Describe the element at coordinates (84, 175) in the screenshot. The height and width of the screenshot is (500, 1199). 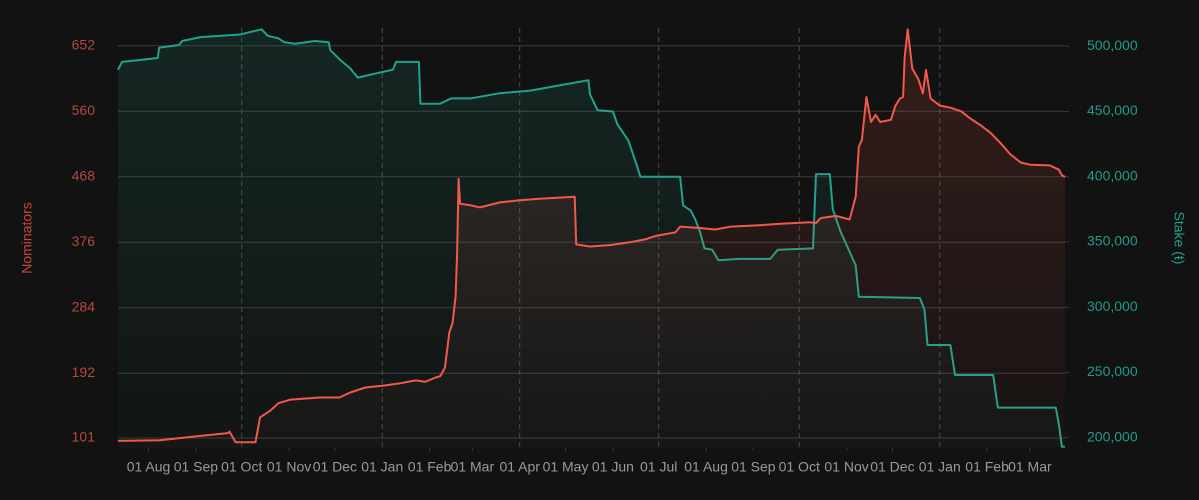
I see `y-tick-label: 468` at that location.